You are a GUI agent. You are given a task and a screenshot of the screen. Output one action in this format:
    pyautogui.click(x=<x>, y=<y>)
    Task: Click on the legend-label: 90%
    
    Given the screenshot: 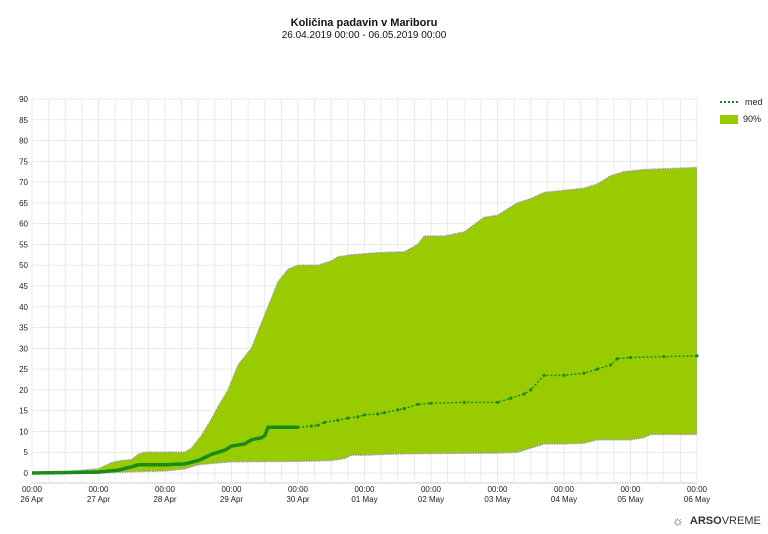 What is the action you would take?
    pyautogui.click(x=752, y=119)
    